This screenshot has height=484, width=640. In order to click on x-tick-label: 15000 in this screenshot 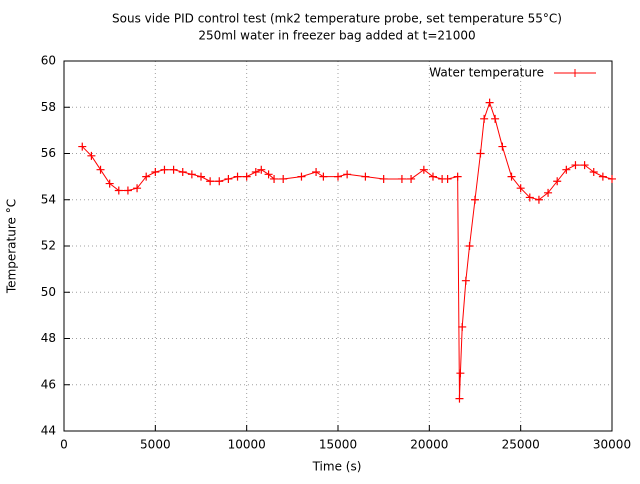, I will do `click(338, 445)`.